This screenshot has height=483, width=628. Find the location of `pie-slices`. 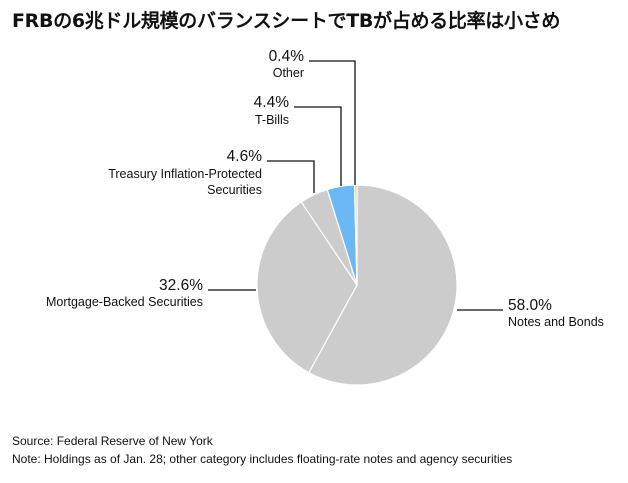

pie-slices is located at coordinates (357, 285).